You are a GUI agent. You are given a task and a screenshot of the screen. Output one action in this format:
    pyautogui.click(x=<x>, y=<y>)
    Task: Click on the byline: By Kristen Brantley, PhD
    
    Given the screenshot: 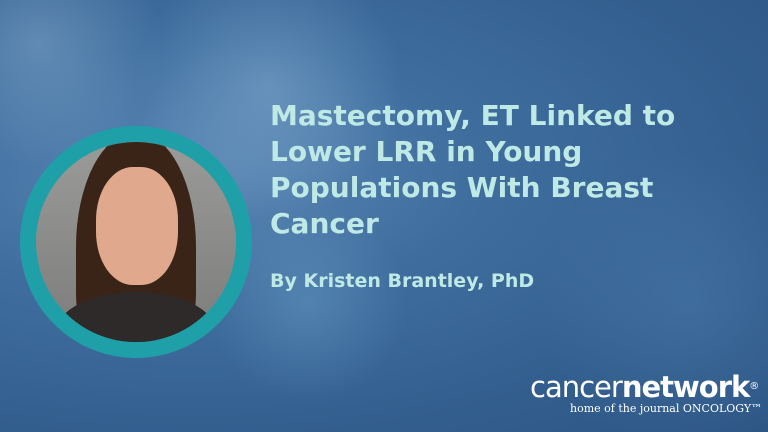 What is the action you would take?
    pyautogui.click(x=402, y=281)
    